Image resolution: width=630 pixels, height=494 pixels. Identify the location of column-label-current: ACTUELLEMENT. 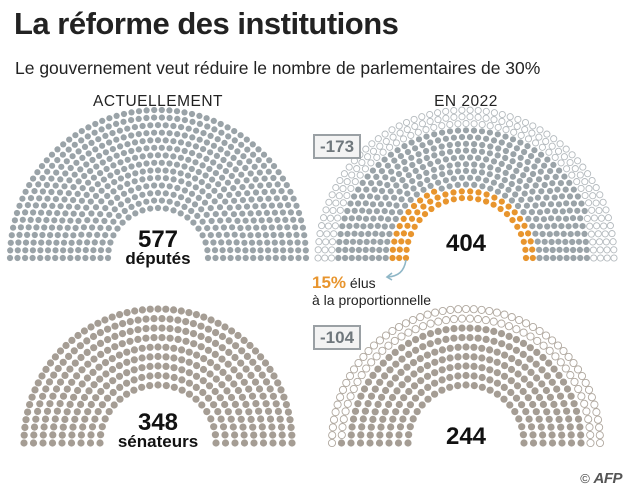
(158, 101).